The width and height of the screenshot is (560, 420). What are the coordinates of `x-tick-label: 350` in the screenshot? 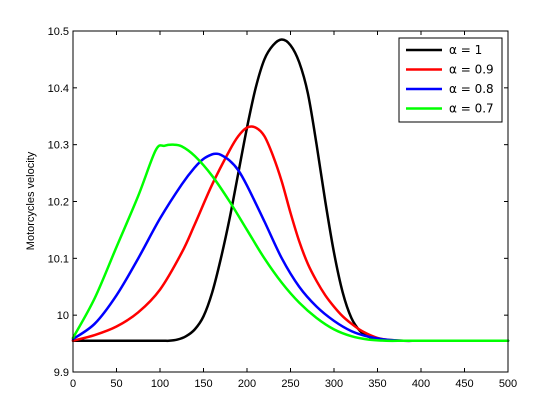 It's located at (377, 384).